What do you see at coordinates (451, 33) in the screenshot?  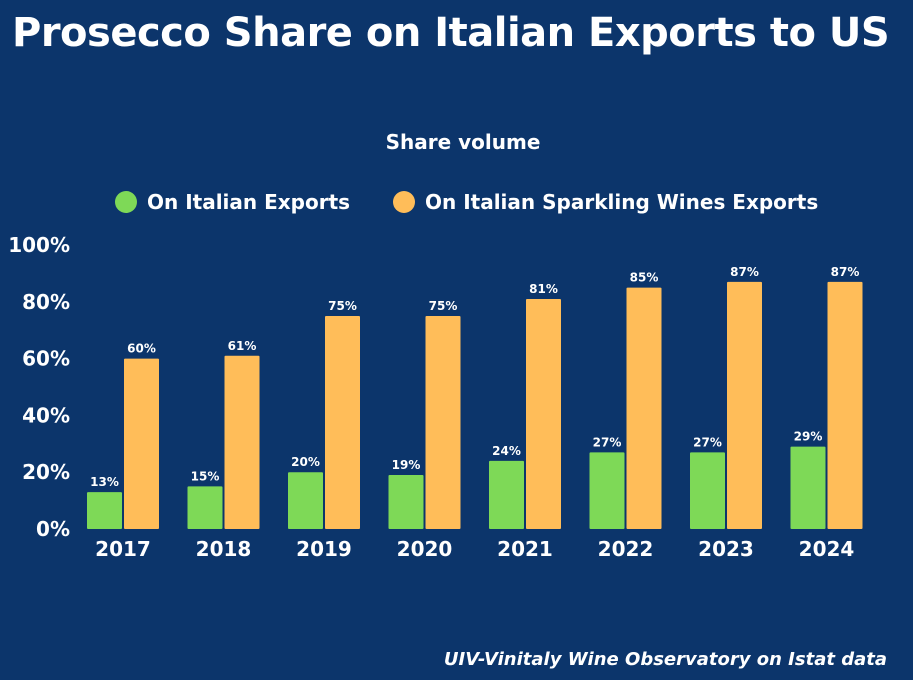 I see `chart-title: Prosecco Share on Italian Exports to US` at bounding box center [451, 33].